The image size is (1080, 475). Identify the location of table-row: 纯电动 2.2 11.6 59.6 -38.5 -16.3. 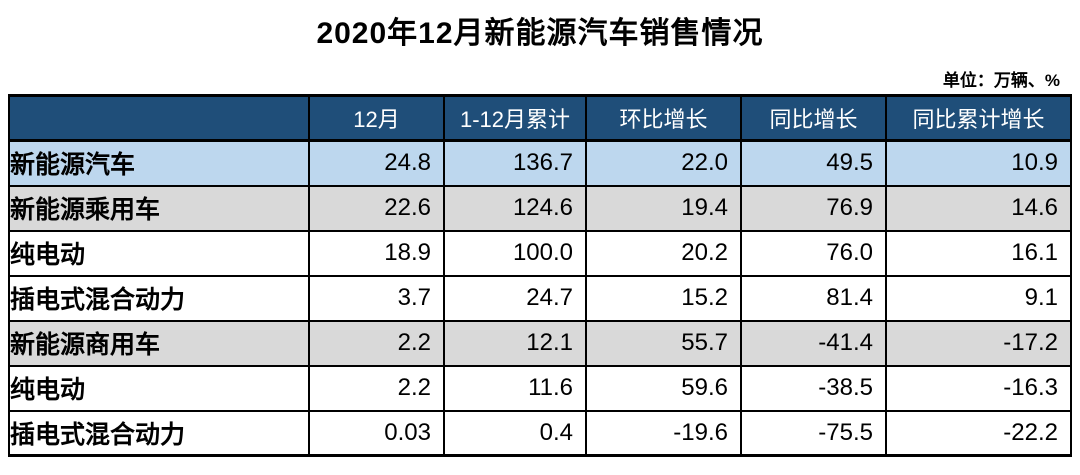
(540, 388).